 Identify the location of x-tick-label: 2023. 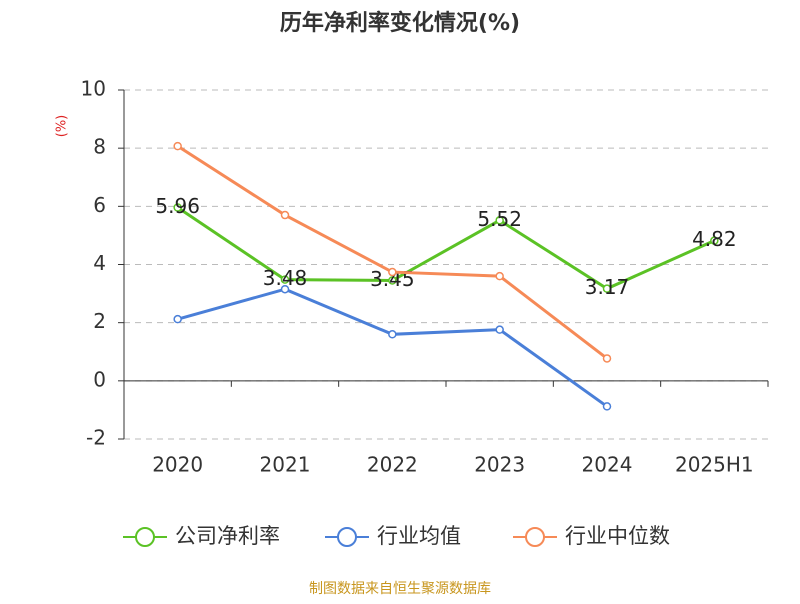
(499, 465).